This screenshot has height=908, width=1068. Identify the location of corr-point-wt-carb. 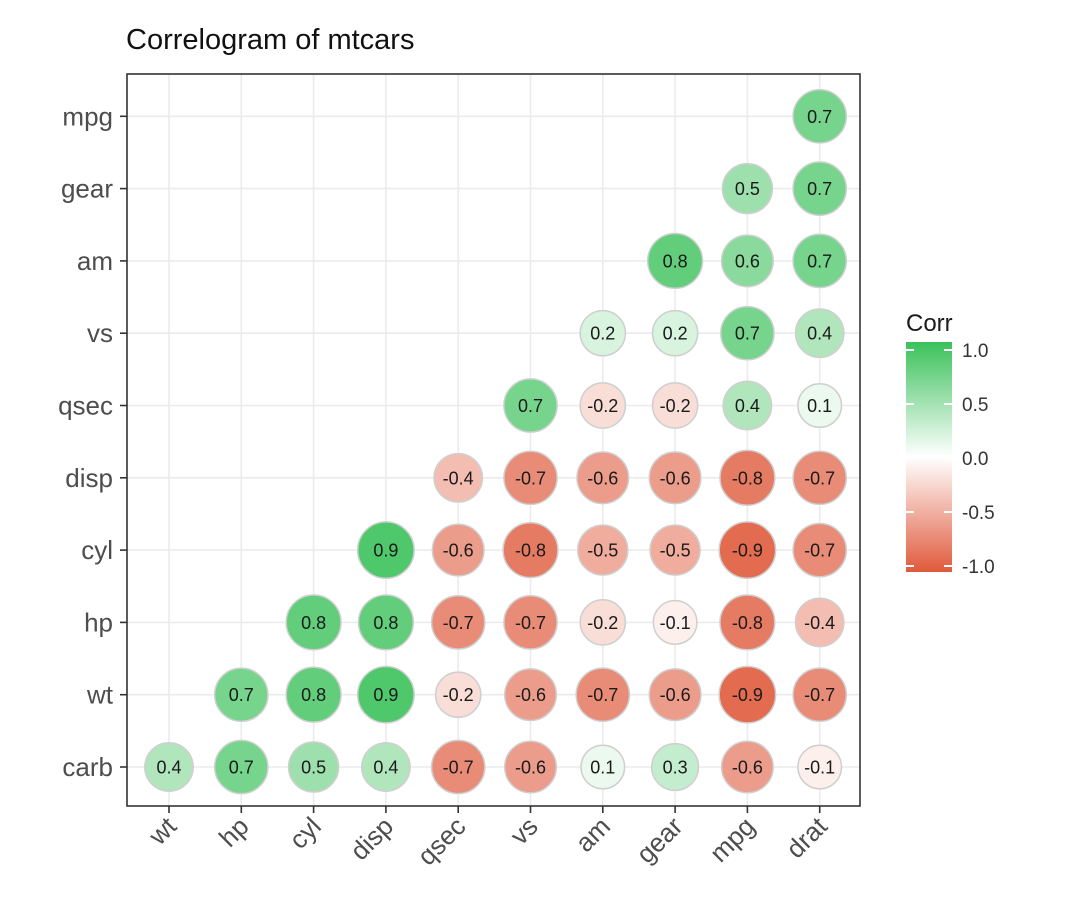
(169, 767).